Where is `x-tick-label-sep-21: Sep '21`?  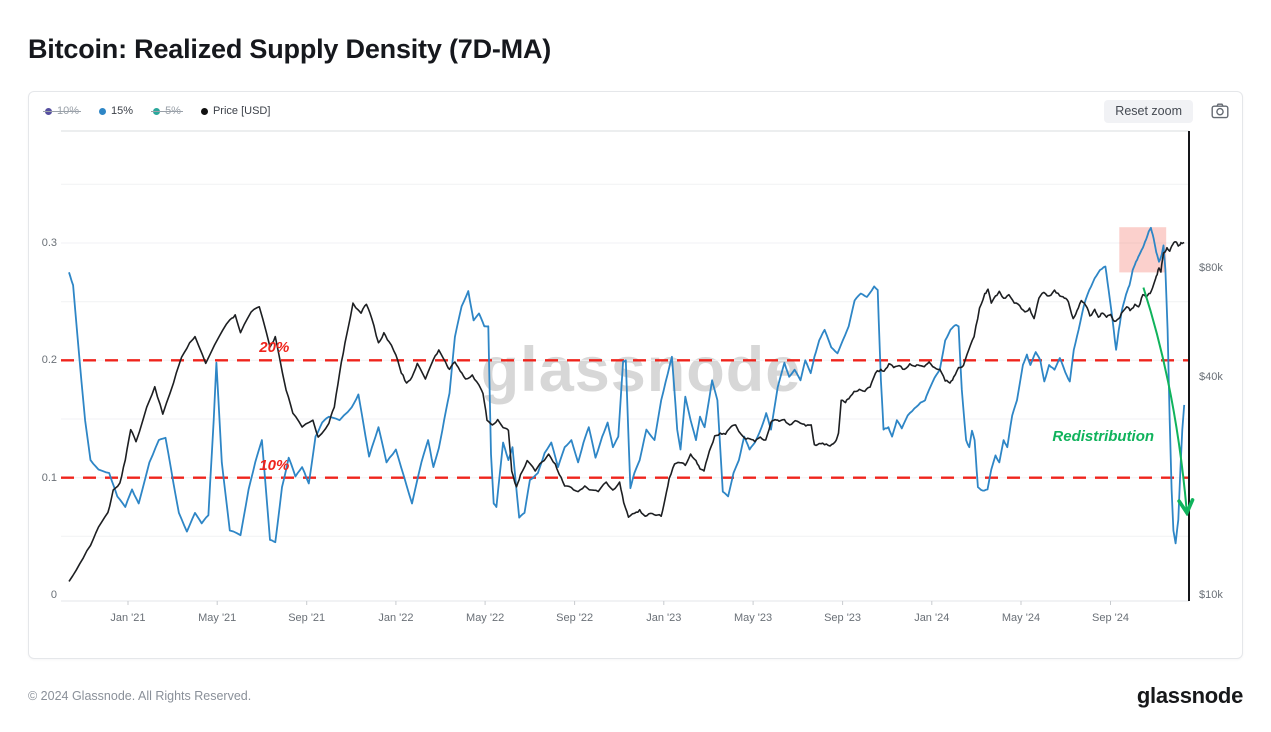
x-tick-label-sep-21: Sep '21 is located at coordinates (307, 618).